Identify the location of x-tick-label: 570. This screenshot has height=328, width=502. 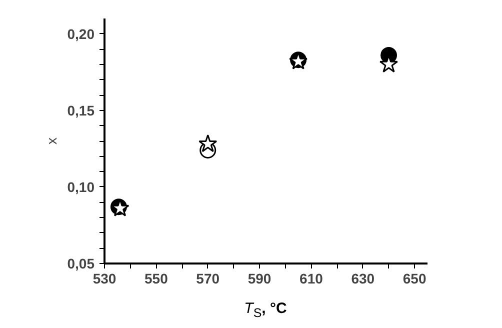
(208, 278).